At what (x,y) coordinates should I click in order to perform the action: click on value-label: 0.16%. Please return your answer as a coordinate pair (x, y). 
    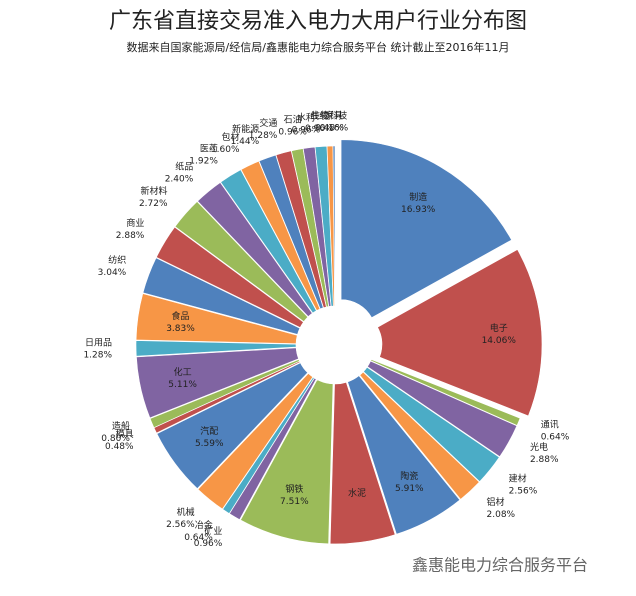
    Looking at the image, I should click on (334, 129).